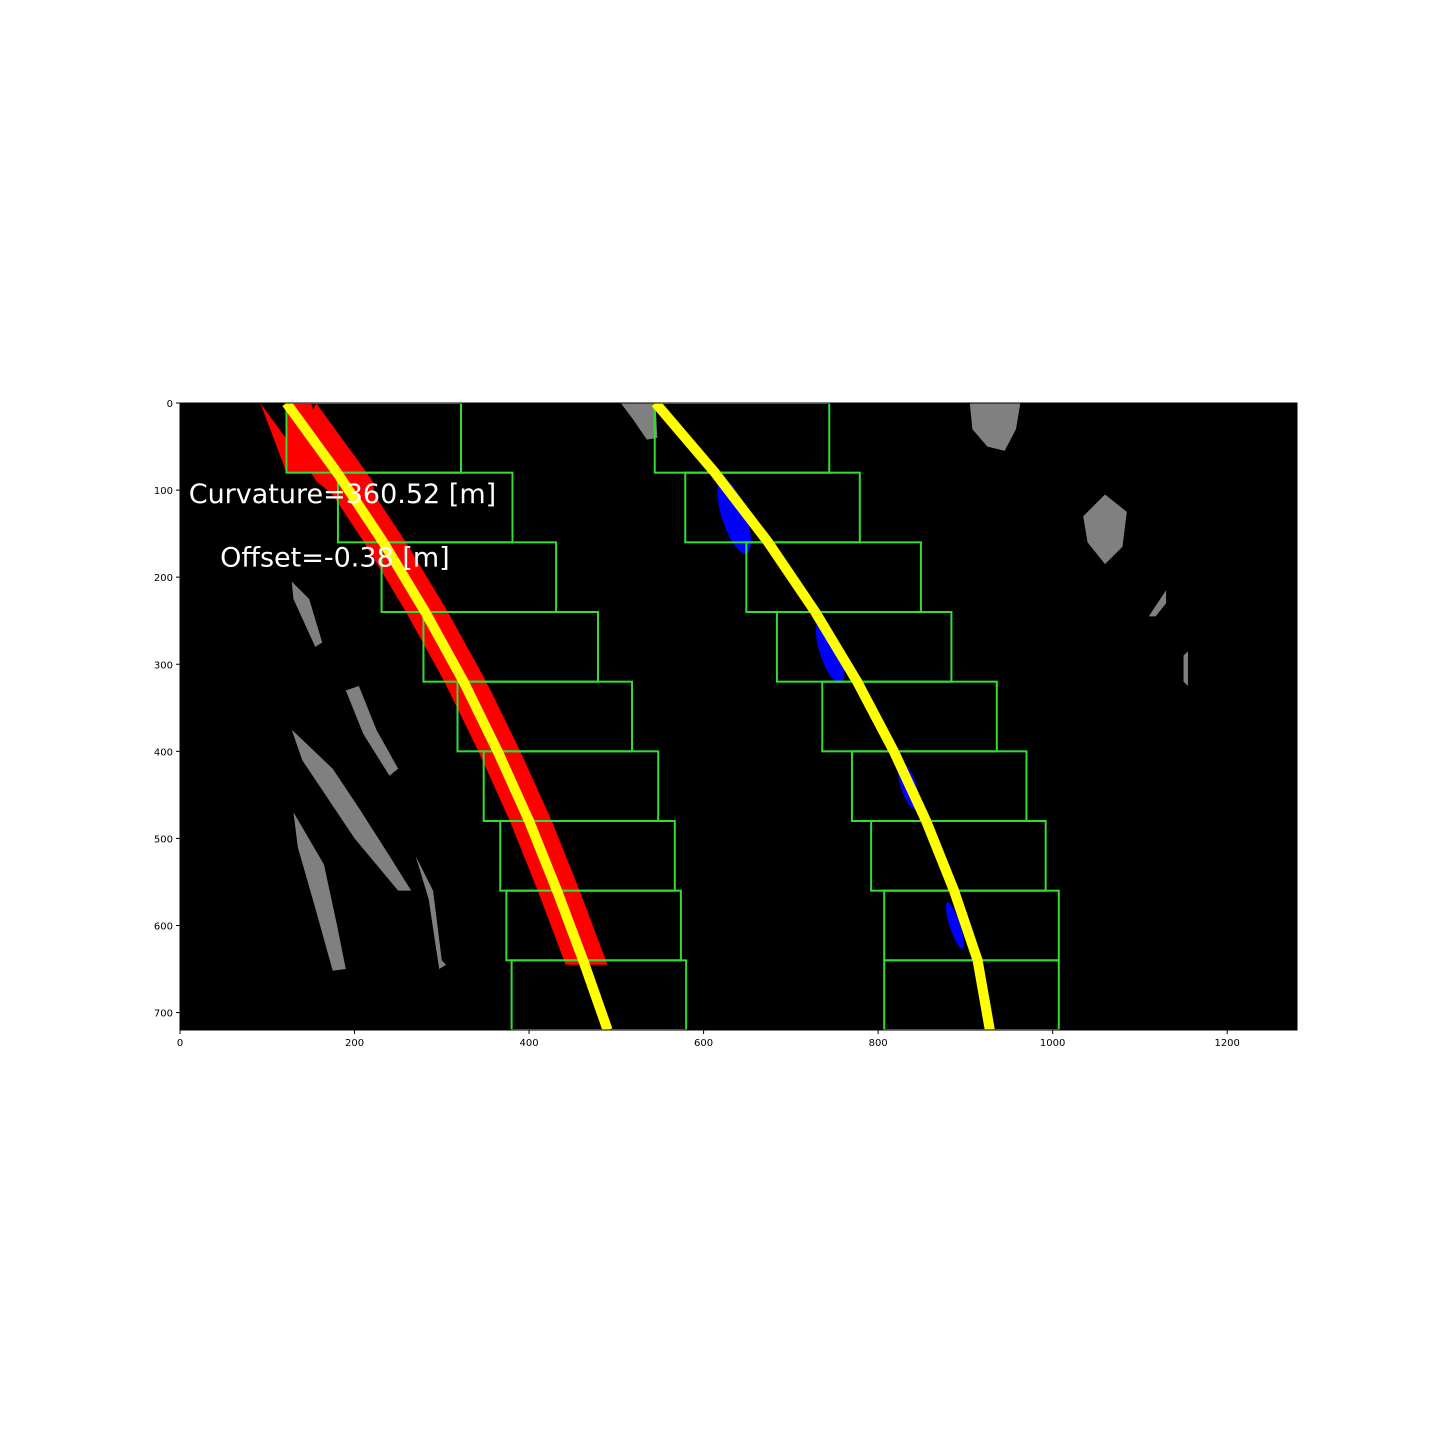  What do you see at coordinates (342, 494) in the screenshot?
I see `curvature-annotation: Curvature=360.52 [m]` at bounding box center [342, 494].